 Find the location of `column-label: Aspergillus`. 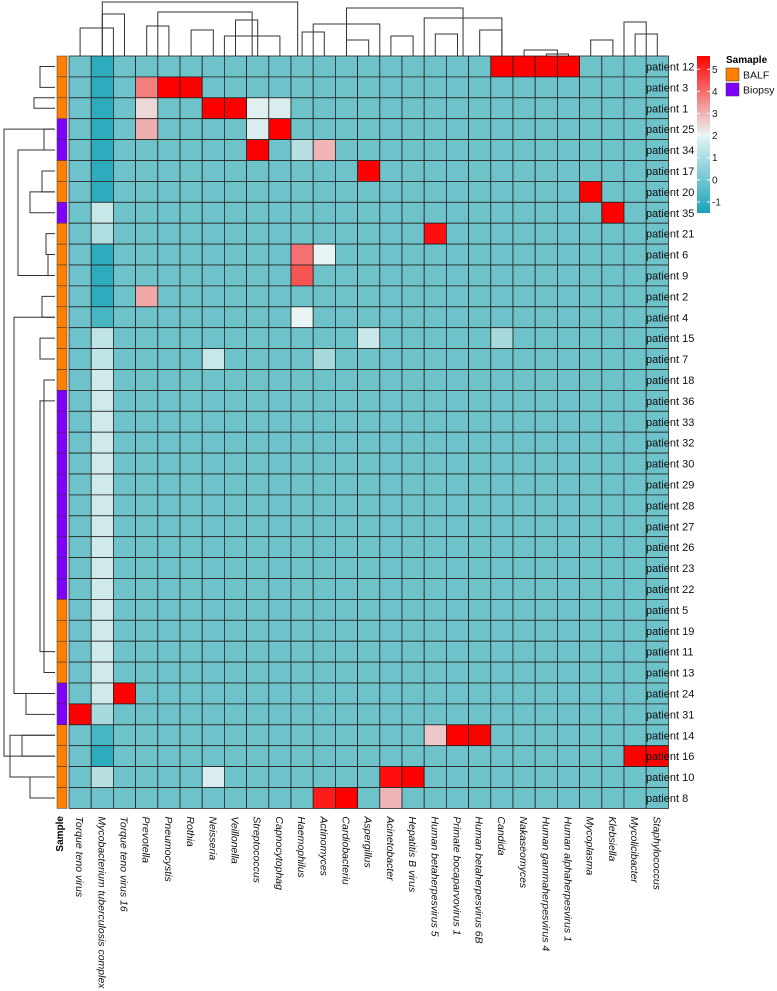

column-label: Aspergillus is located at coordinates (368, 841).